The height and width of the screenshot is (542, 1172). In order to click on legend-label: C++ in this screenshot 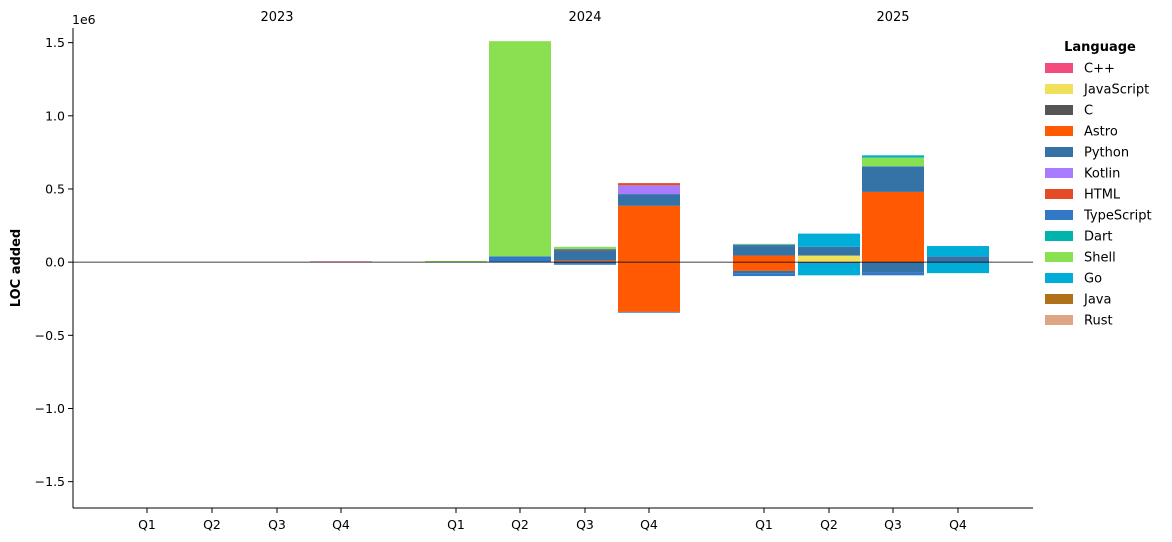, I will do `click(1099, 69)`.